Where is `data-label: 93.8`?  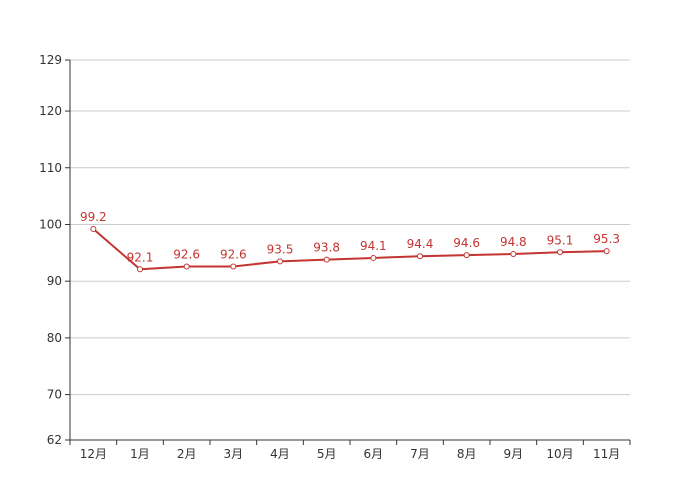
data-label: 93.8 is located at coordinates (326, 248).